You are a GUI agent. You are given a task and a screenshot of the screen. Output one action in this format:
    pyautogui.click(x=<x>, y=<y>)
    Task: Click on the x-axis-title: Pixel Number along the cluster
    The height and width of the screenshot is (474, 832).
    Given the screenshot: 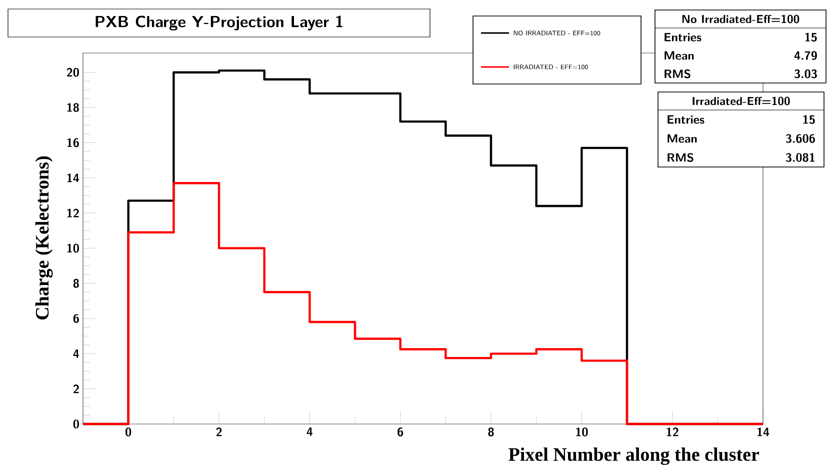 What is the action you would take?
    pyautogui.click(x=634, y=456)
    